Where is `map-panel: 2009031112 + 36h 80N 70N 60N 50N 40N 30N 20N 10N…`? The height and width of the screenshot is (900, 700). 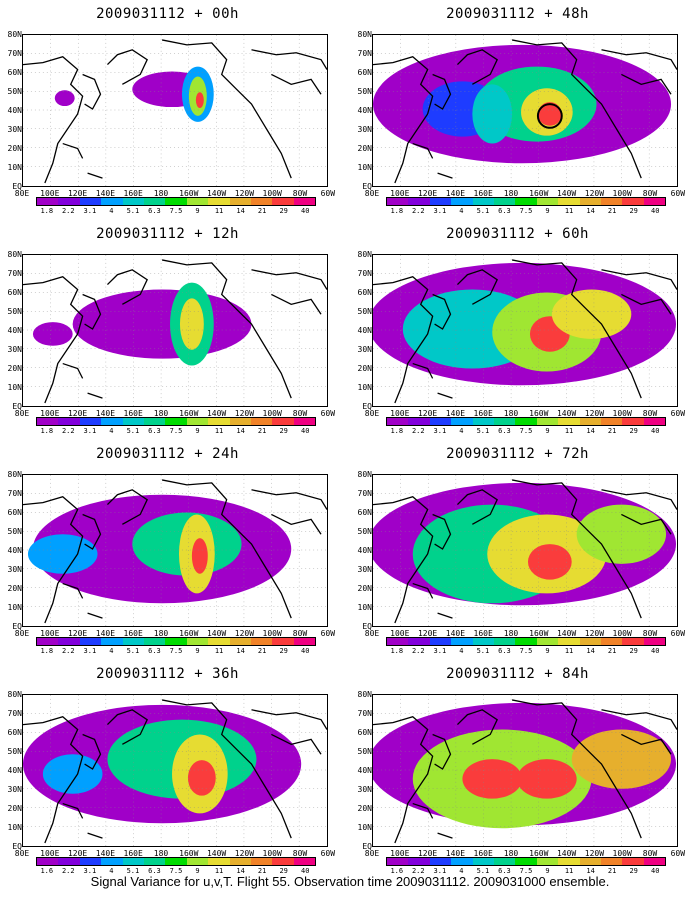
map-panel: 2009031112 + 36h 80N 70N 60N 50N 40N 30N 20N 10N… is located at coordinates (167, 767).